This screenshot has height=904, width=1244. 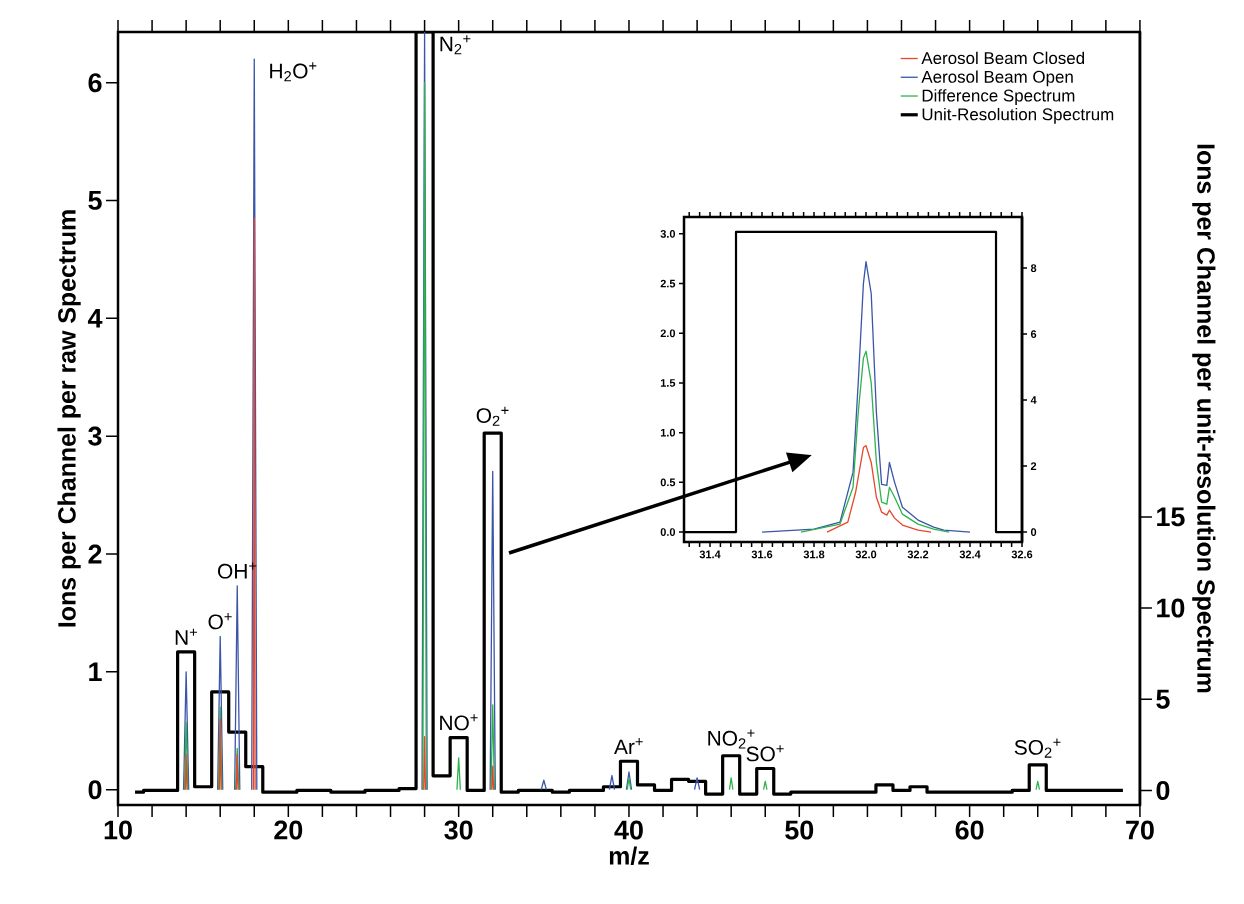 I want to click on x-tick-label: 40, so click(x=628, y=830).